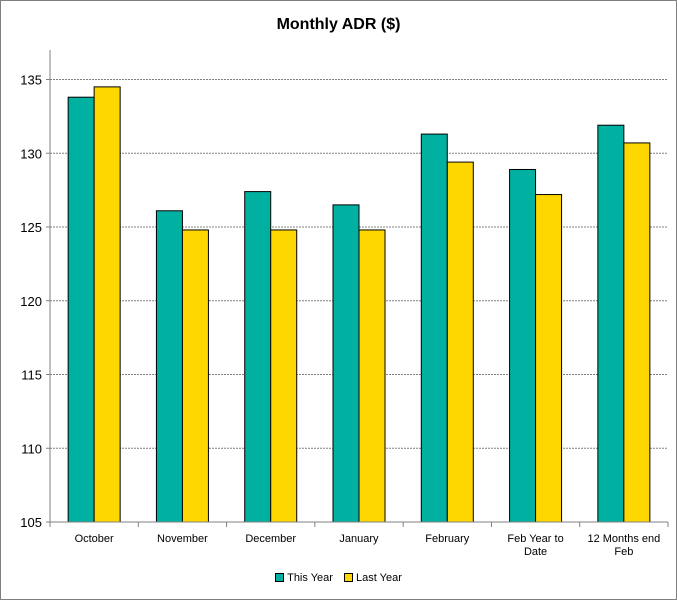  I want to click on bar-december-last-year, so click(284, 376).